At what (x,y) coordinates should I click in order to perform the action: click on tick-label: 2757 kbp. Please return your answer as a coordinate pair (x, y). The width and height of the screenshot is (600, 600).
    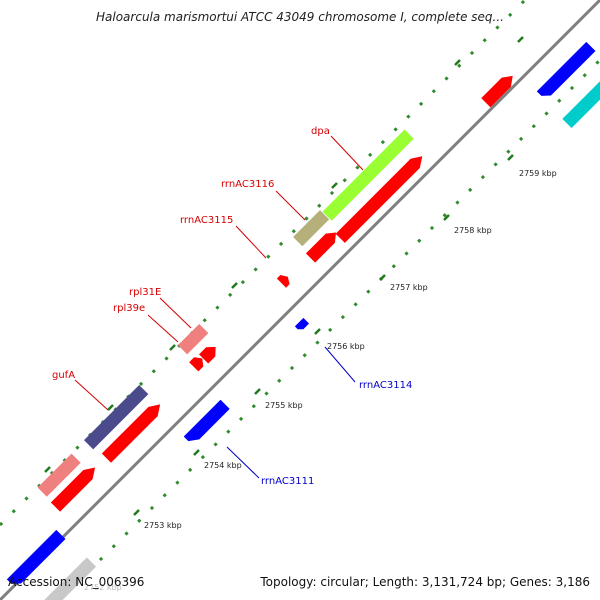
    Looking at the image, I should click on (409, 287).